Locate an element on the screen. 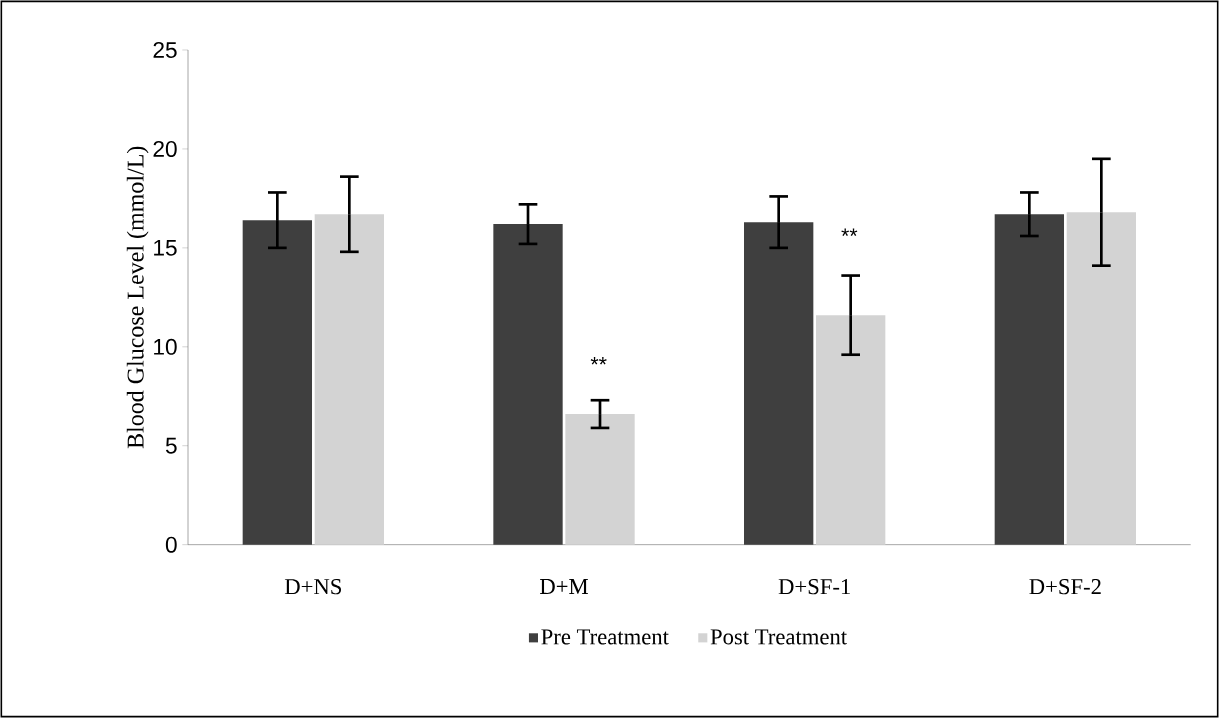 This screenshot has height=718, width=1219. y-axis-title: Blood Glucose Level (mmol/L) is located at coordinates (137, 297).